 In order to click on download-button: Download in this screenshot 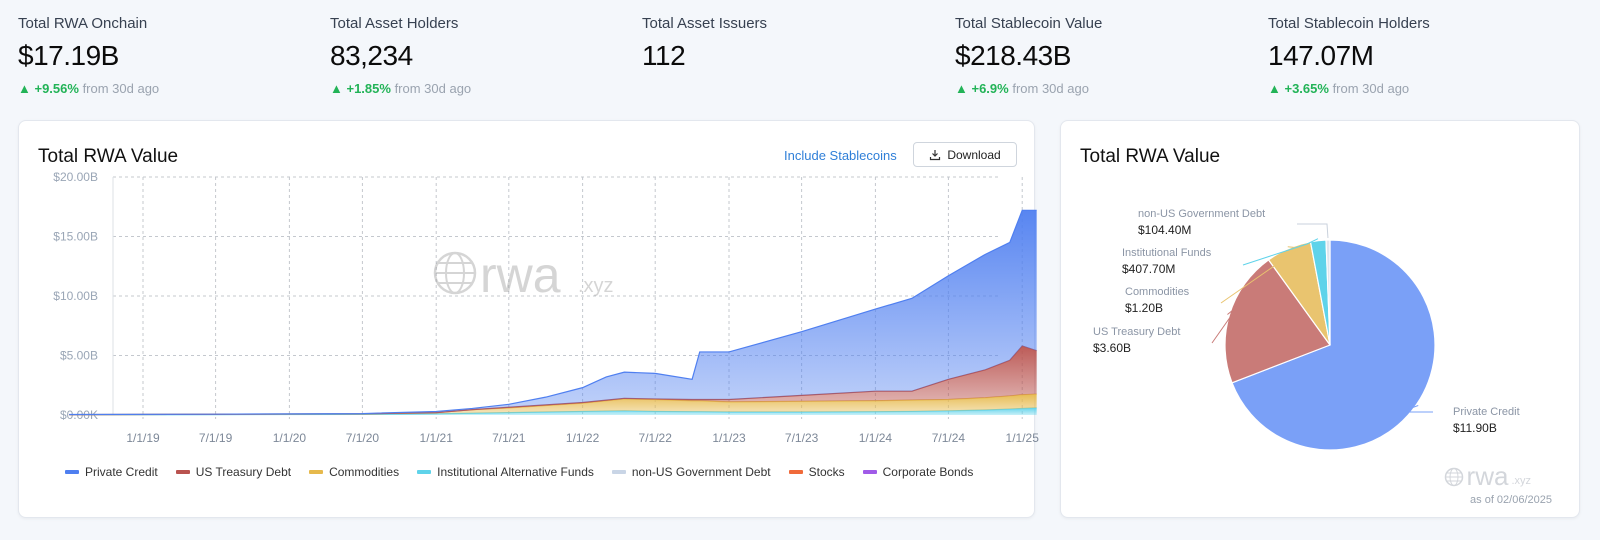, I will do `click(965, 154)`.